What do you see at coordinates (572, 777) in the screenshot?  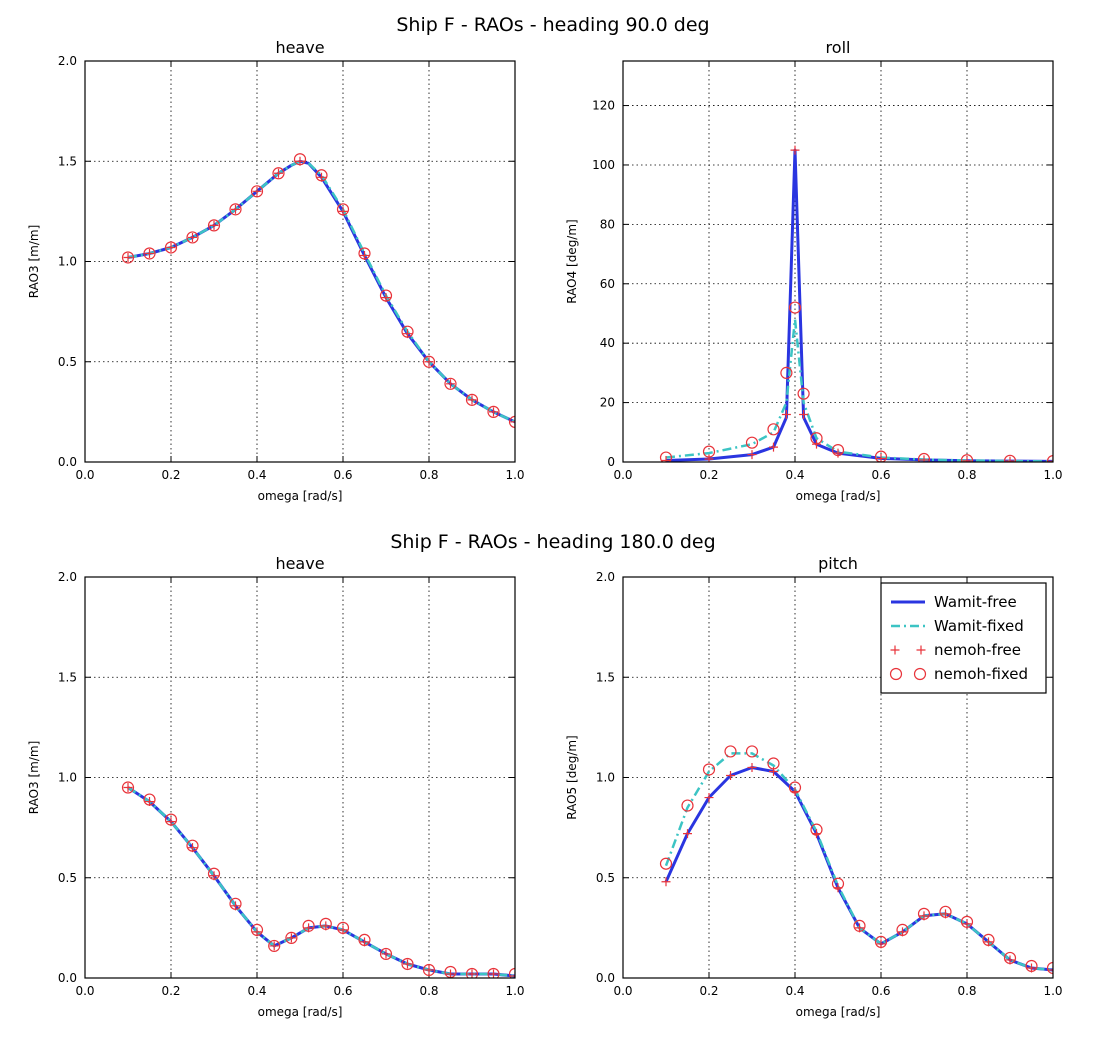 I see `y-axis-label: RAO5 [deg/m]` at bounding box center [572, 777].